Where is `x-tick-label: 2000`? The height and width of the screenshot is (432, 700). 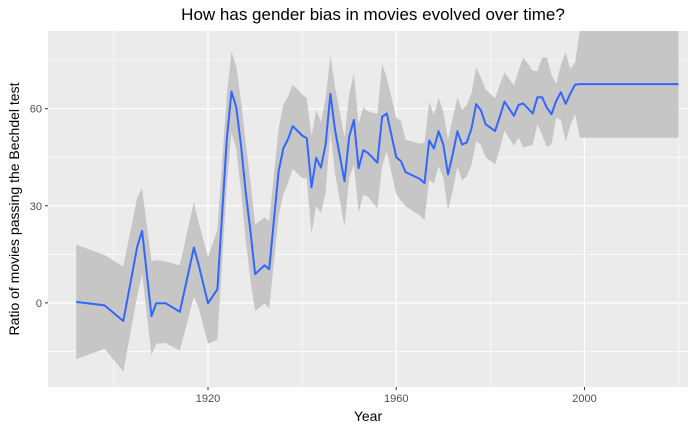 x-tick-label: 2000 is located at coordinates (584, 399).